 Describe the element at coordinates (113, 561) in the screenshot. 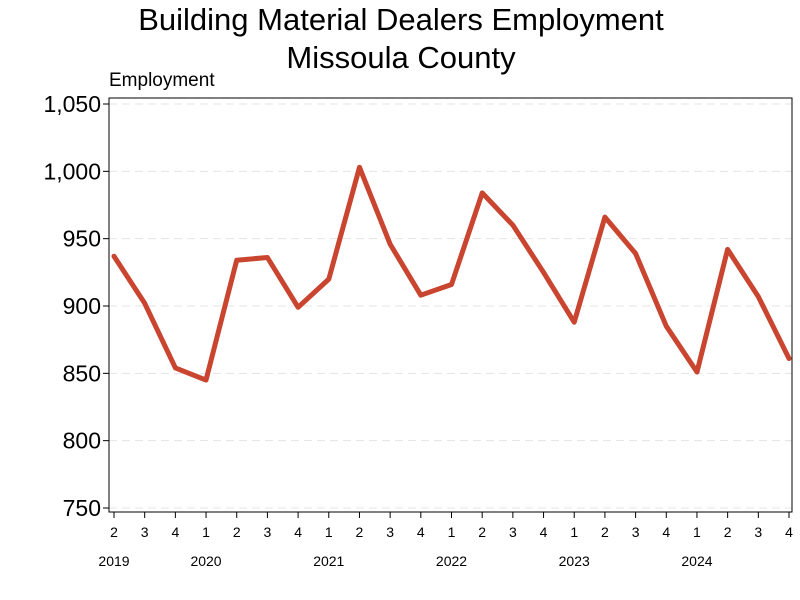

I see `year-label: 2019` at that location.